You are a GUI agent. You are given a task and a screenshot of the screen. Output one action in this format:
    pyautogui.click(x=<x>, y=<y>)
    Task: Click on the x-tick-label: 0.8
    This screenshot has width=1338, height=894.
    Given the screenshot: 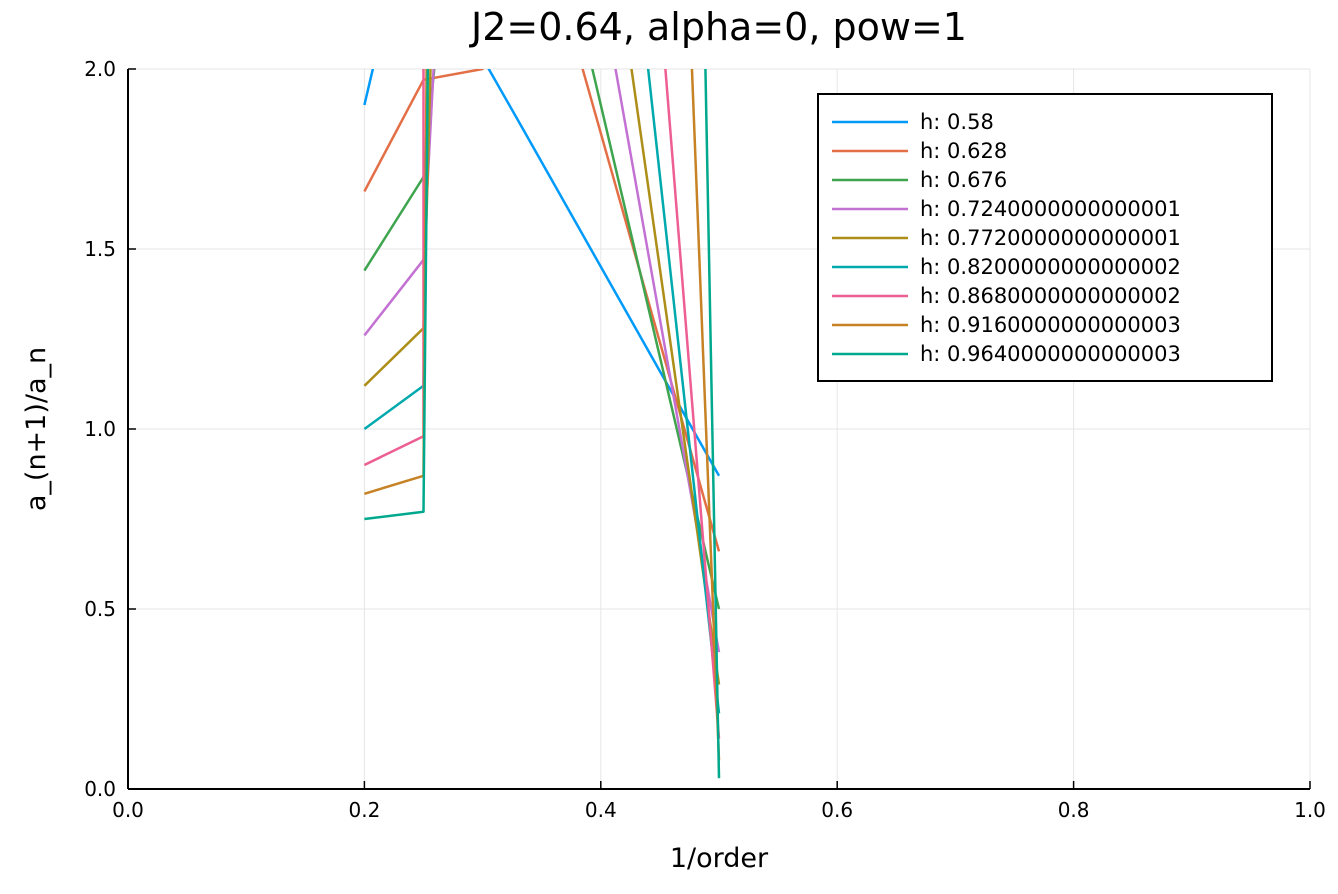 What is the action you would take?
    pyautogui.click(x=1074, y=810)
    